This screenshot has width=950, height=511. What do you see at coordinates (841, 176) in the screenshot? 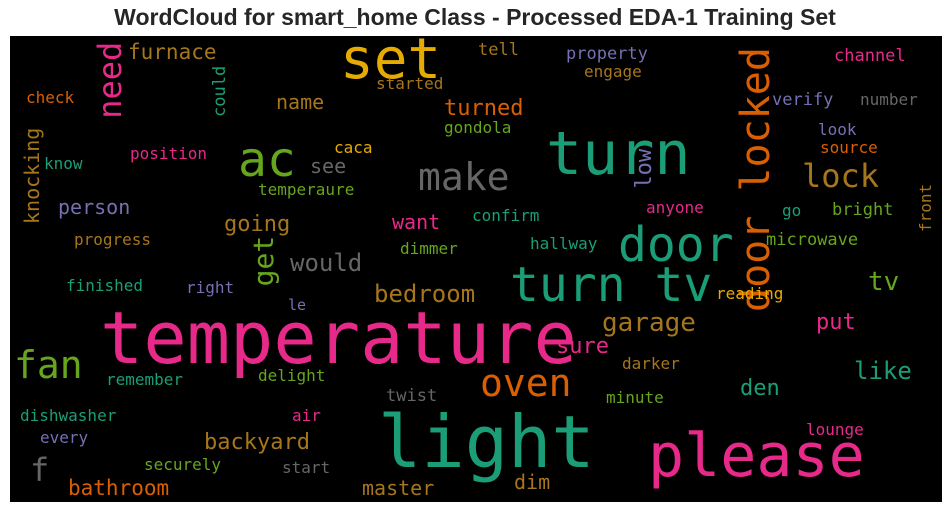
I see `word-lock: lock` at bounding box center [841, 176].